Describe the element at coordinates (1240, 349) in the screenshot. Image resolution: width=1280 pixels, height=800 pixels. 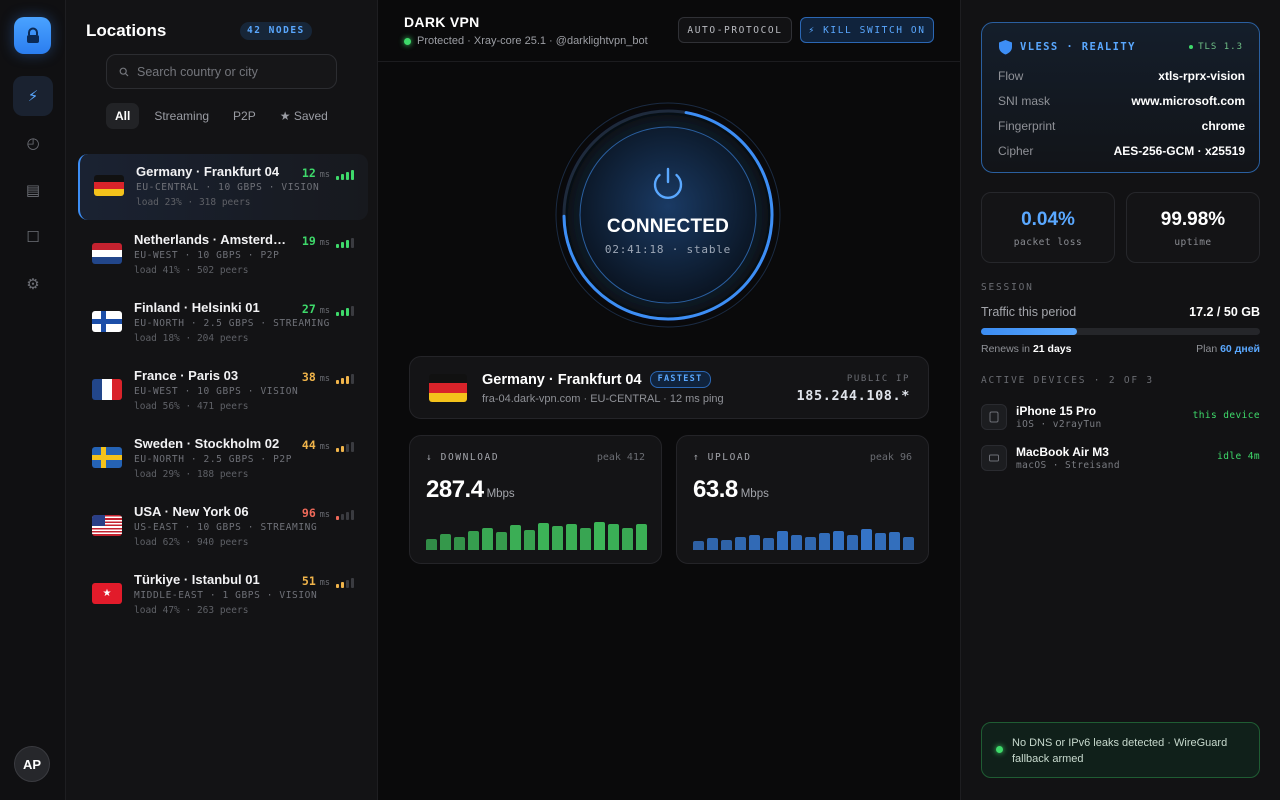
I see `plan-value: 60 дней` at that location.